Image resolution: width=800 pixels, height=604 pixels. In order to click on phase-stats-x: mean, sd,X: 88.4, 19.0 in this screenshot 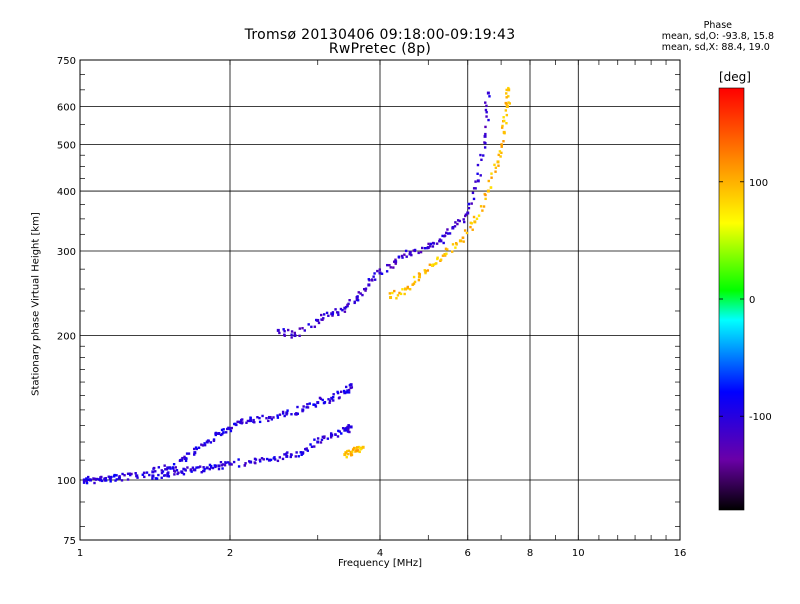, I will do `click(715, 47)`.